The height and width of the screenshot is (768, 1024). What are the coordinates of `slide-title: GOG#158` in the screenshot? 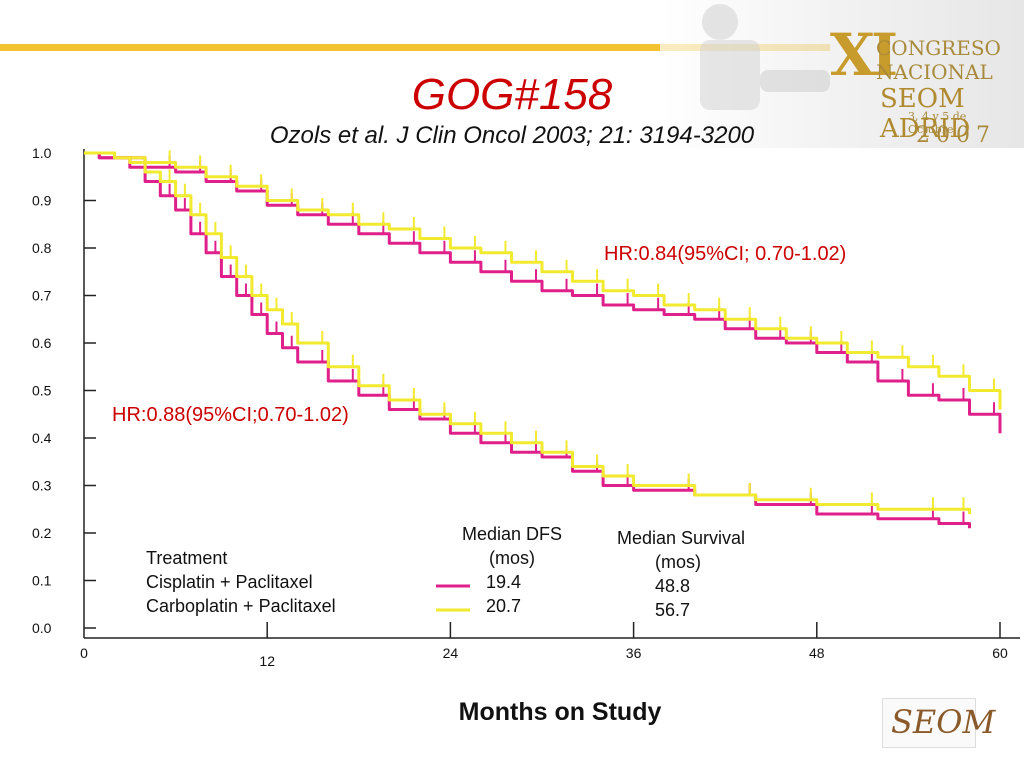 It's located at (512, 94).